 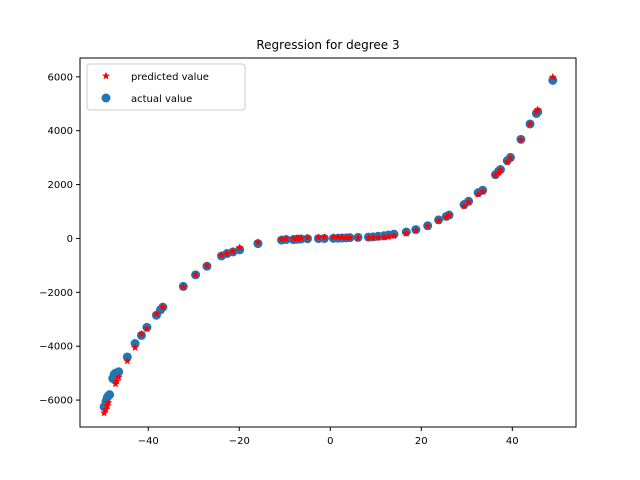 What do you see at coordinates (56, 293) in the screenshot?
I see `y-tick-label: −2000` at bounding box center [56, 293].